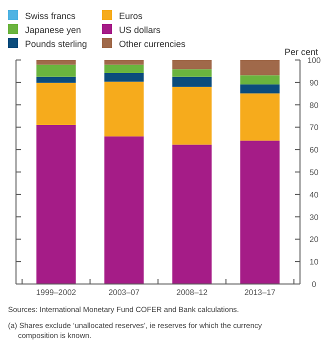 This screenshot has height=352, width=330. Describe the element at coordinates (314, 83) in the screenshot. I see `y-tick-label: 90` at that location.